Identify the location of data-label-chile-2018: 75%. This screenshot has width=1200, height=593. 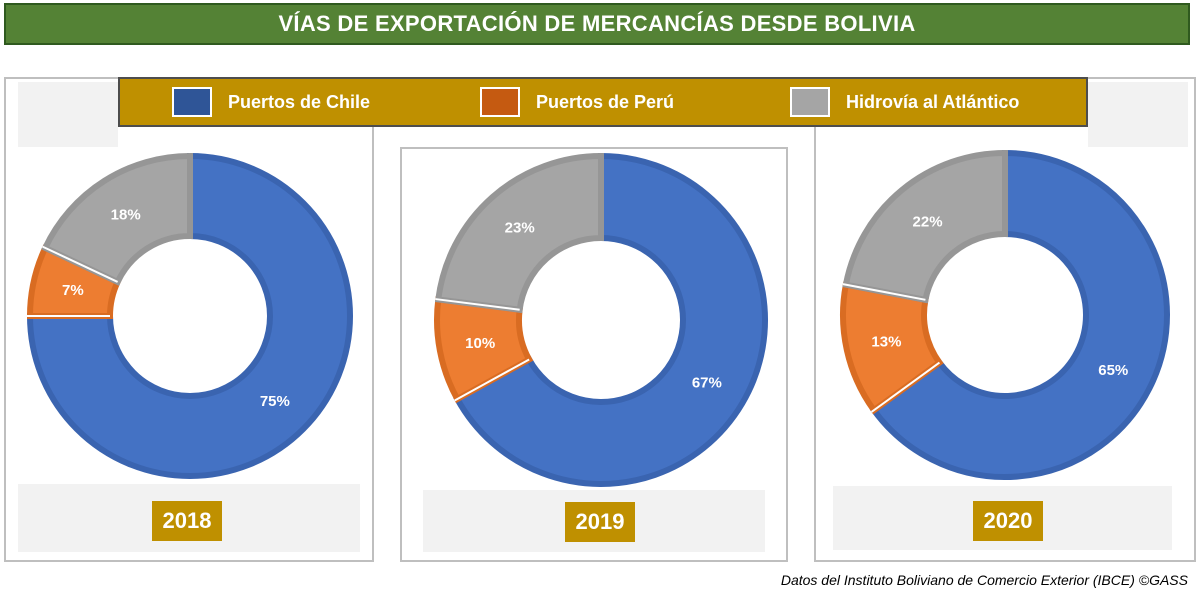
(275, 401).